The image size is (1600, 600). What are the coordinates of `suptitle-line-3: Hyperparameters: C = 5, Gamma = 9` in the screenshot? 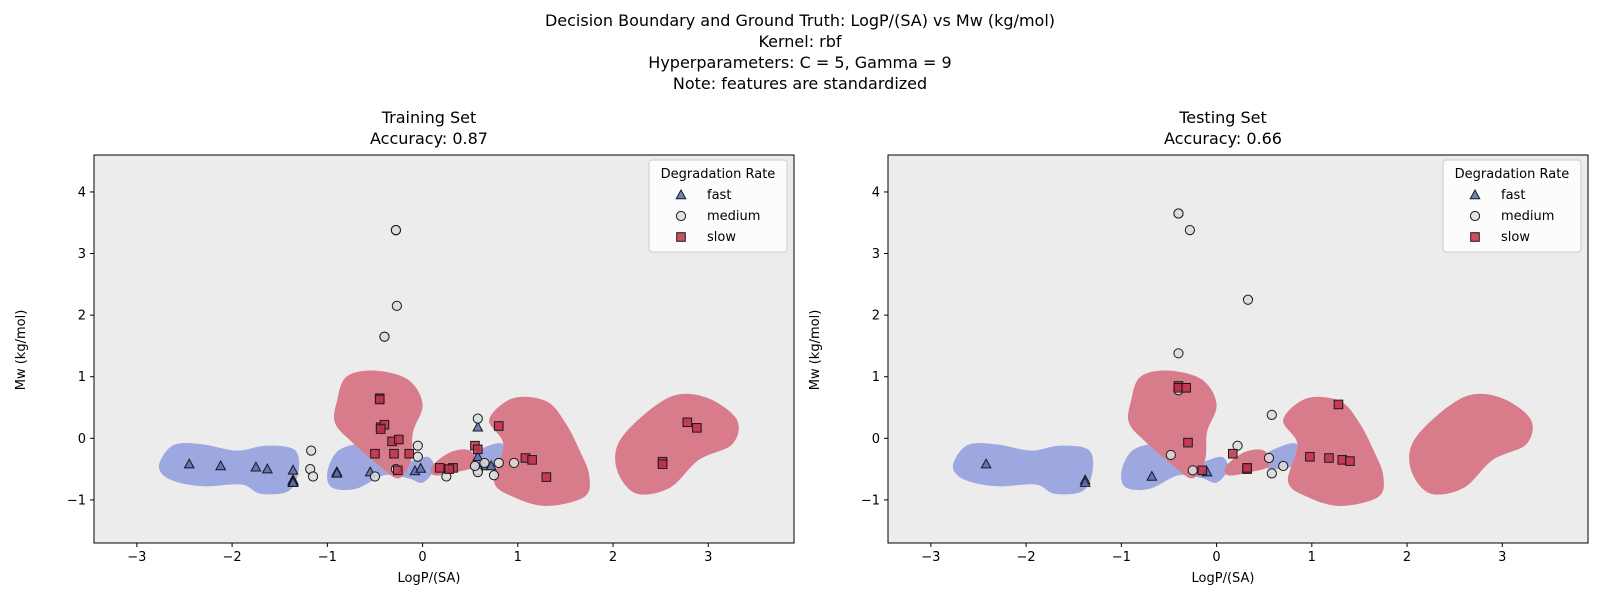 It's located at (799, 62).